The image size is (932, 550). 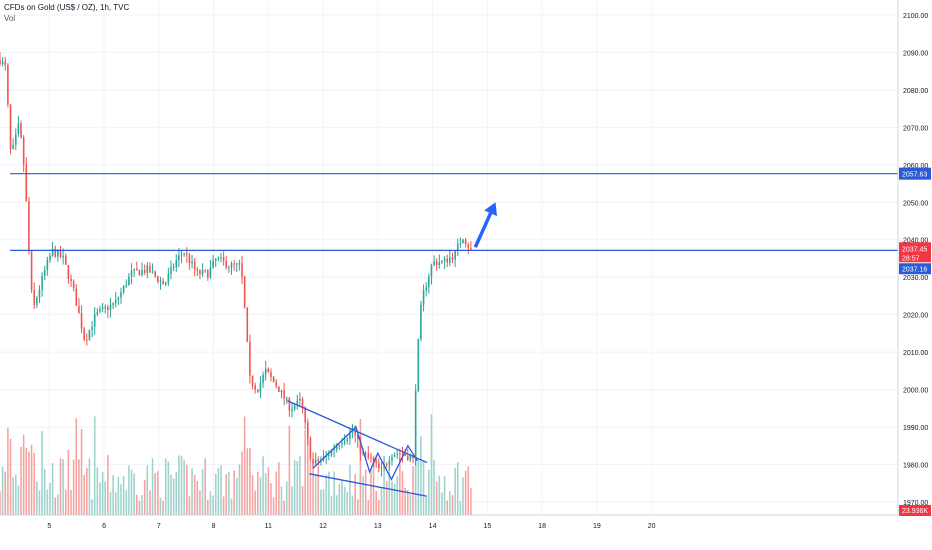 I want to click on time-axis-tick-label: 7, so click(x=159, y=526).